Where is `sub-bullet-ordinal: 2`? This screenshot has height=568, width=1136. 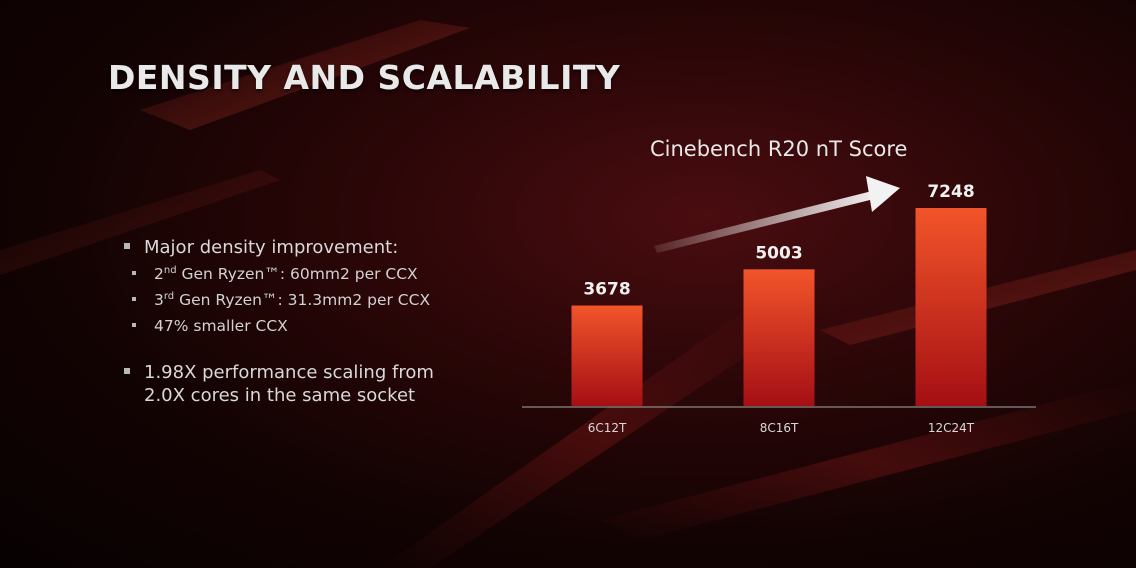
sub-bullet-ordinal: 2 is located at coordinates (159, 274).